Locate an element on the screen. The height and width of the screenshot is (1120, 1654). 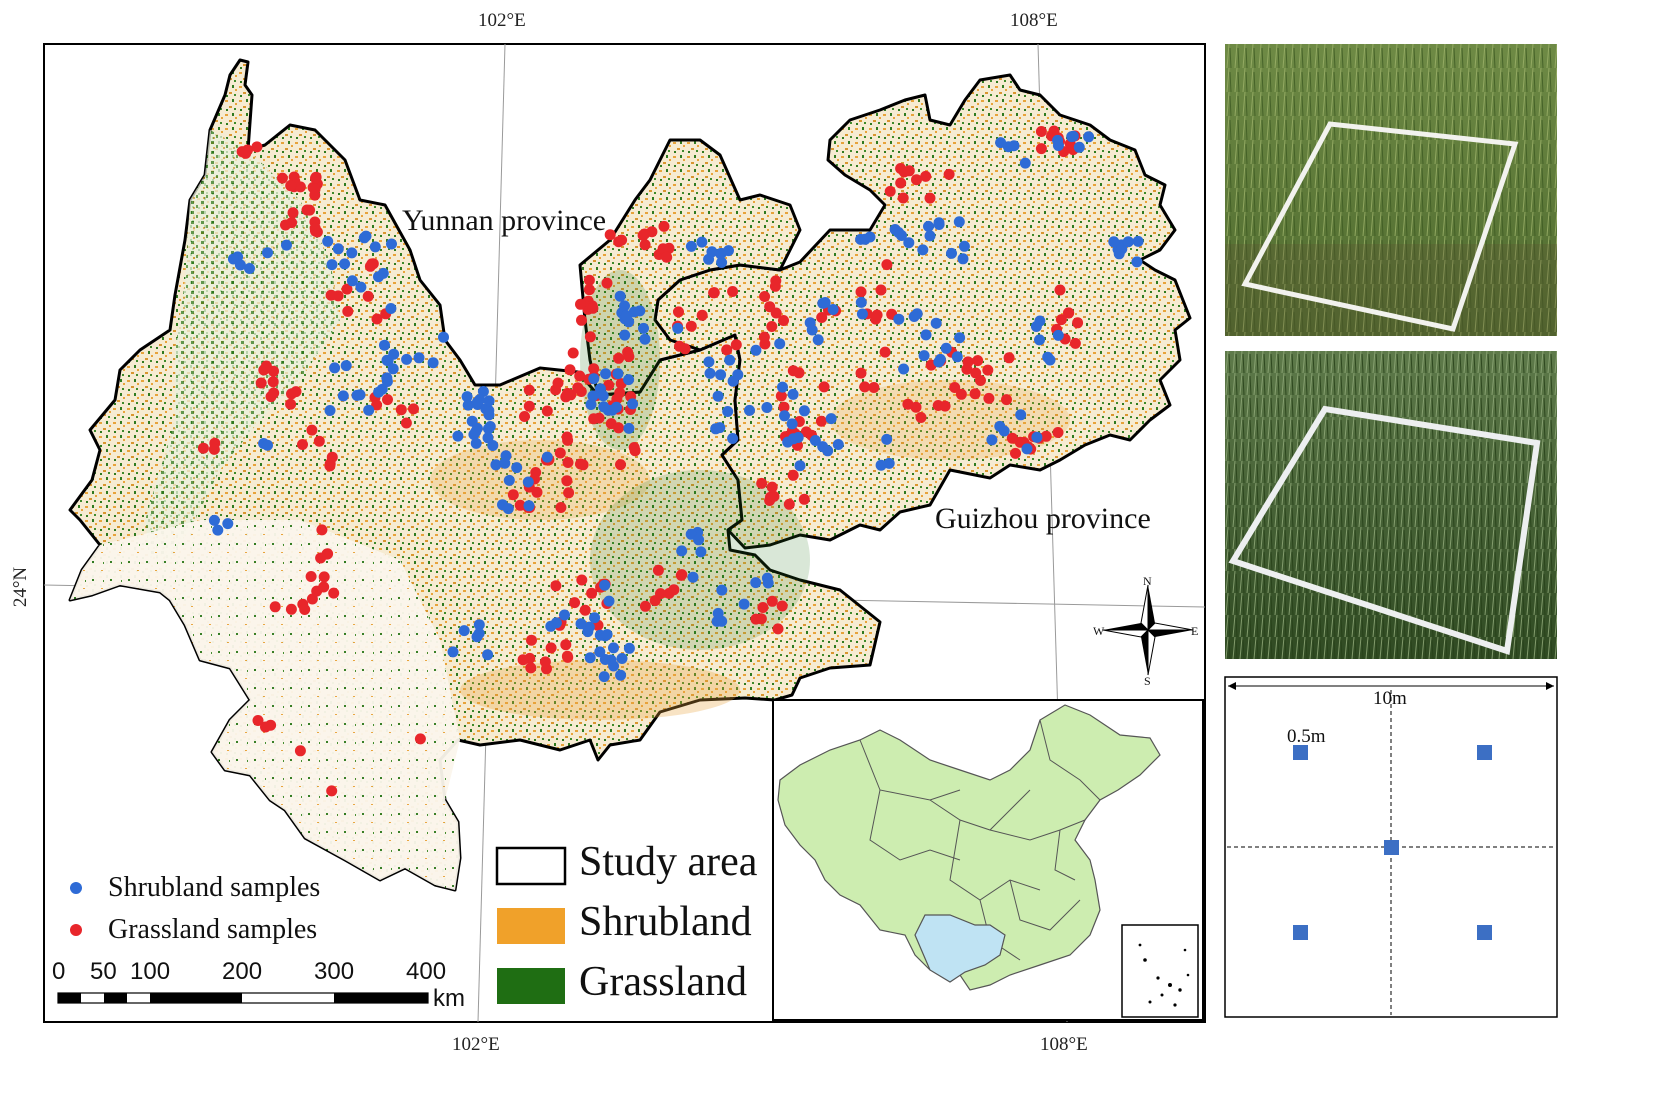
quadrat-width-label: 10m is located at coordinates (1390, 698).